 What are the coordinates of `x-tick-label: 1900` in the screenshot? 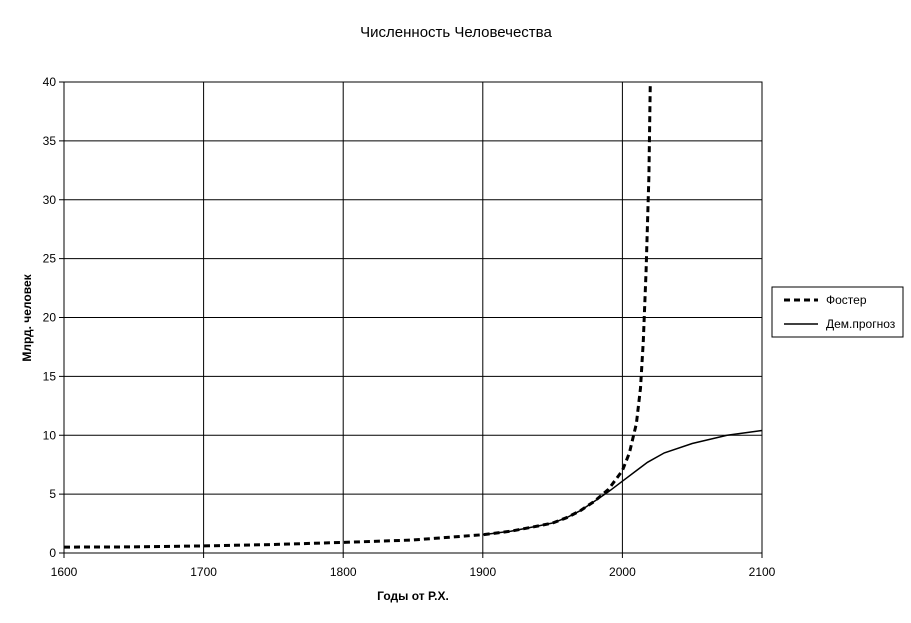 It's located at (482, 572).